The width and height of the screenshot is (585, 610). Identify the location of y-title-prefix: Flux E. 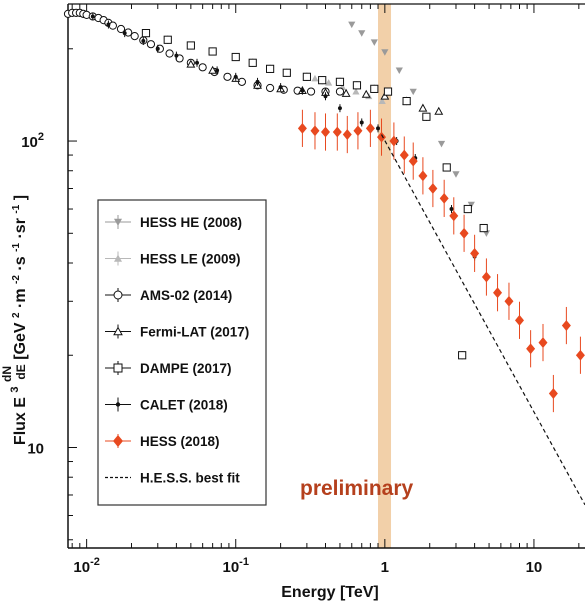
(20, 421).